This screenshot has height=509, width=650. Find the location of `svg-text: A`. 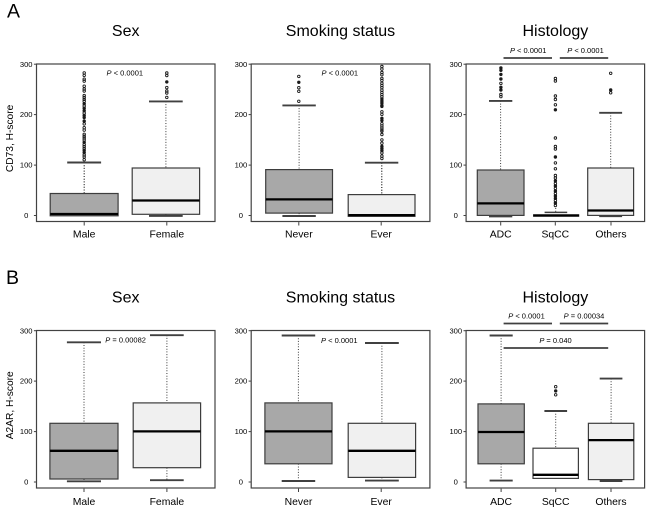

svg-text: A is located at coordinates (13, 12).